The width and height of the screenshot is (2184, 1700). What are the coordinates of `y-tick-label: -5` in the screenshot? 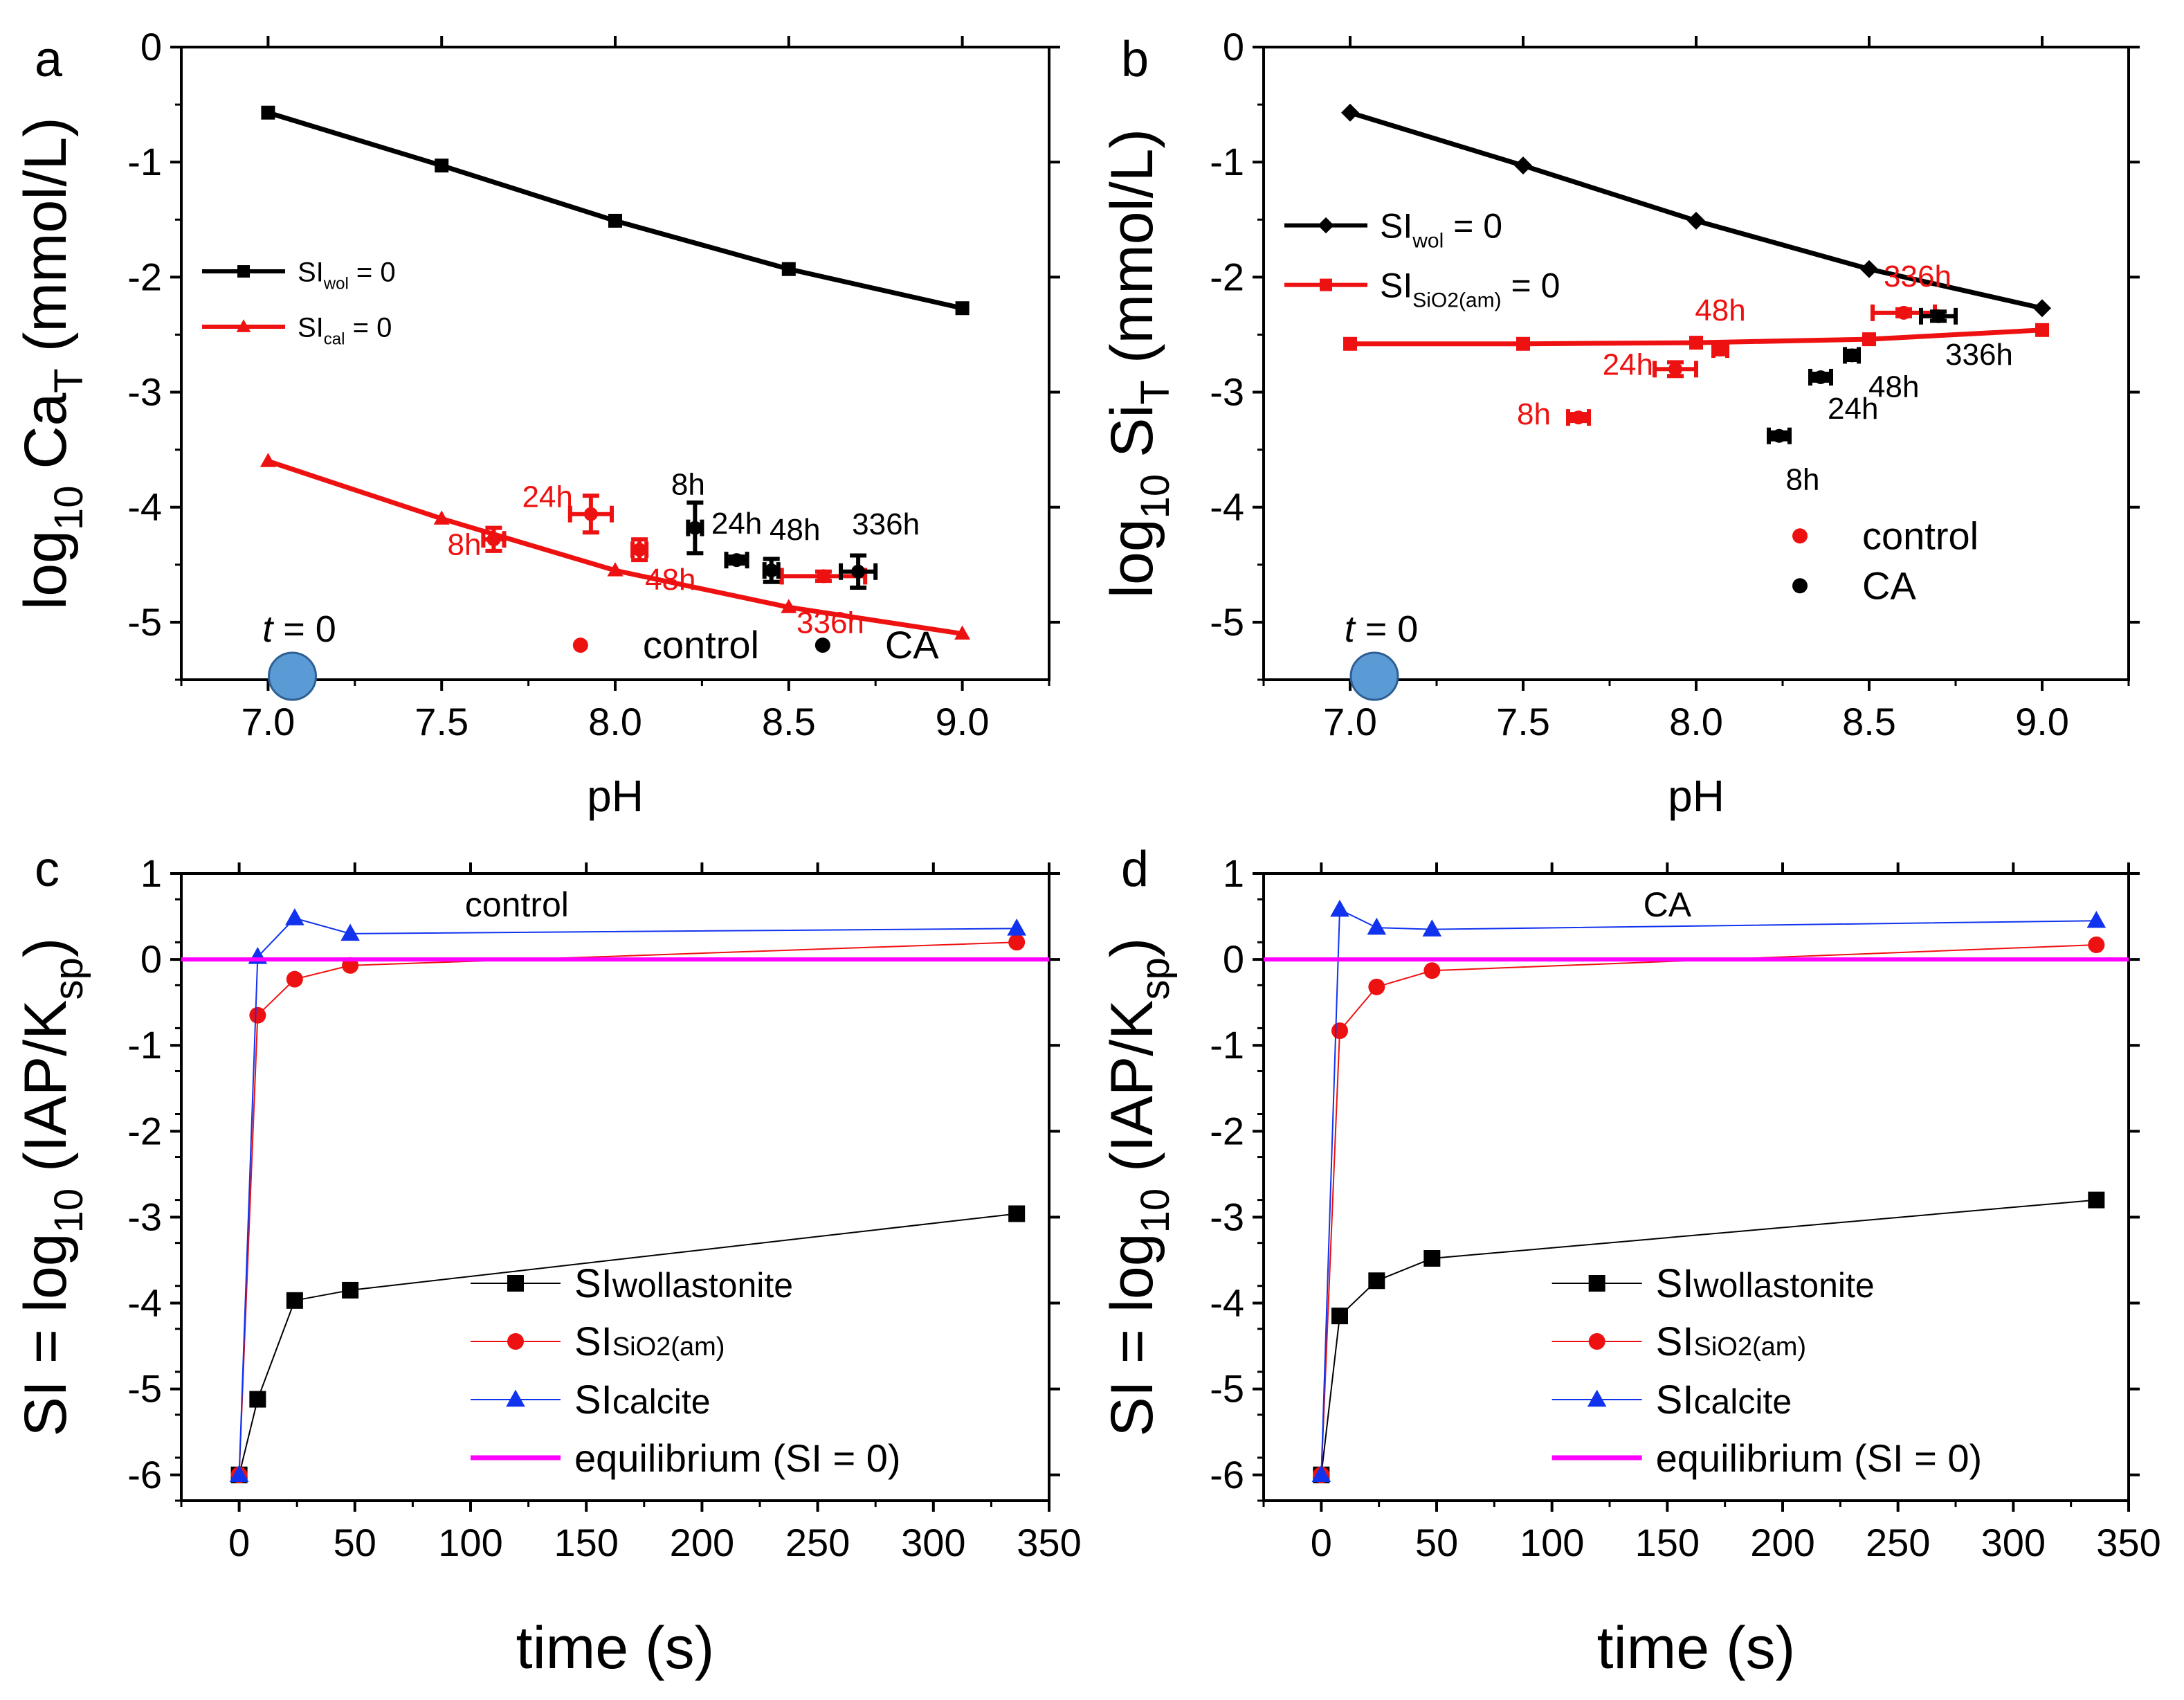 It's located at (1227, 1389).